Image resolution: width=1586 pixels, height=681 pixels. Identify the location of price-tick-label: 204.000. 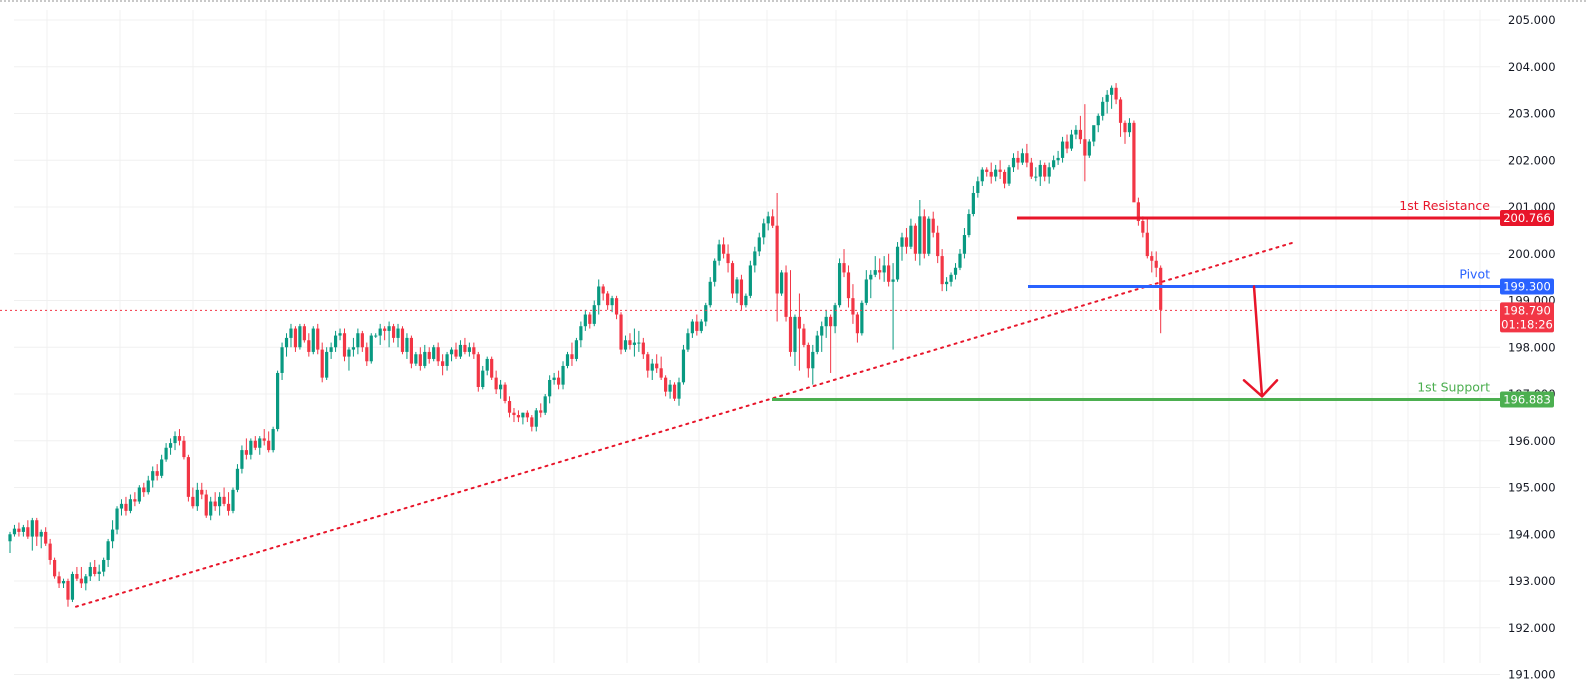
(1532, 67).